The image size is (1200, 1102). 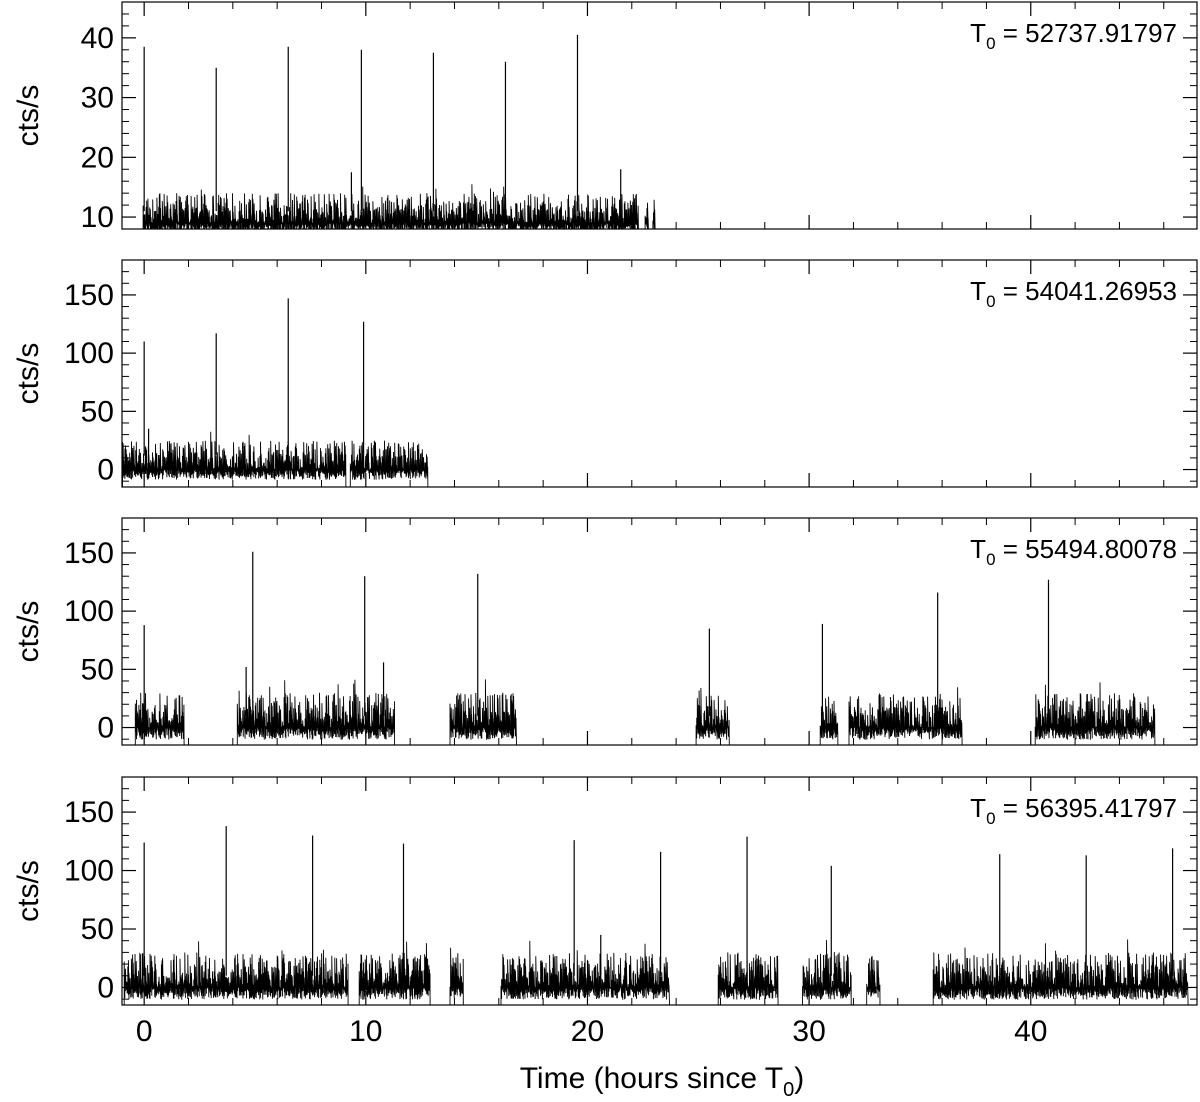 What do you see at coordinates (1101, 549) in the screenshot?
I see `t0-value: 55494.80078` at bounding box center [1101, 549].